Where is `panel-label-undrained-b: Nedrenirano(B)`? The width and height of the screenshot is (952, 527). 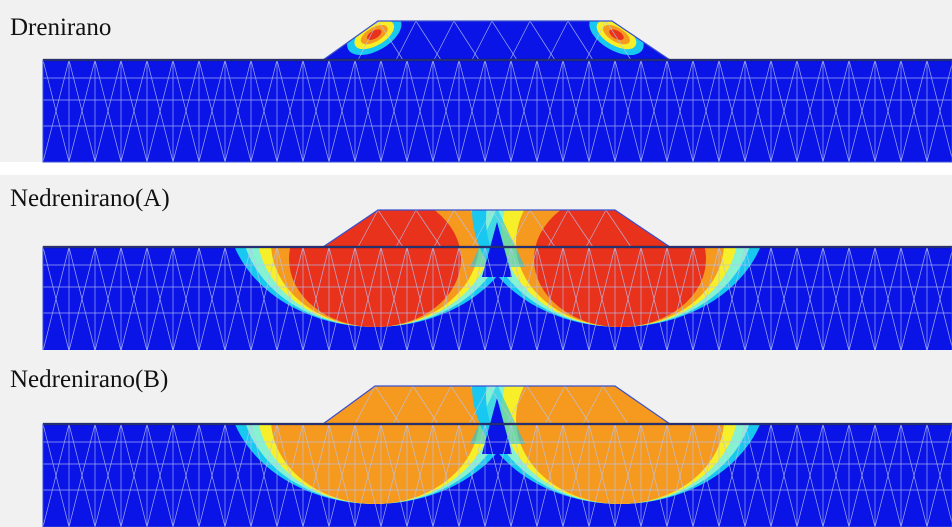 panel-label-undrained-b: Nedrenirano(B) is located at coordinates (89, 379).